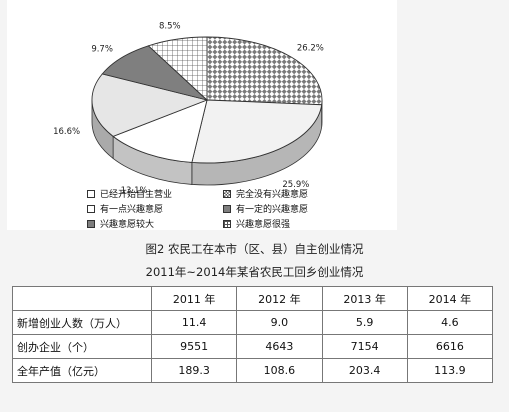  I want to click on legend-label: 有一定的兴趣意愿, so click(272, 210).